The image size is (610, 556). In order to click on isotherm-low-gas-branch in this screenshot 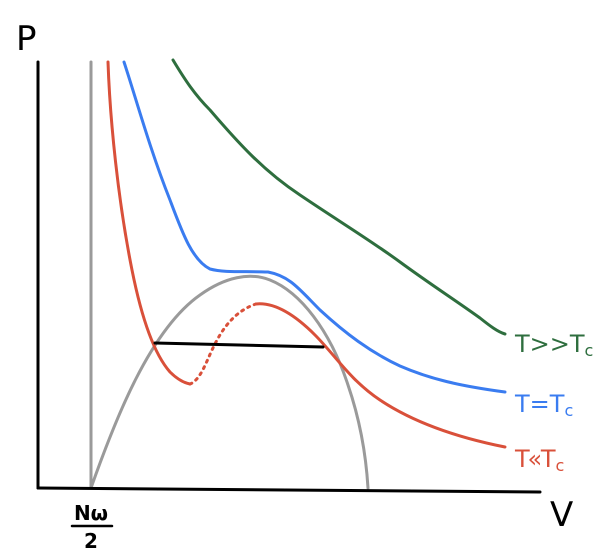, I will do `click(380, 375)`.